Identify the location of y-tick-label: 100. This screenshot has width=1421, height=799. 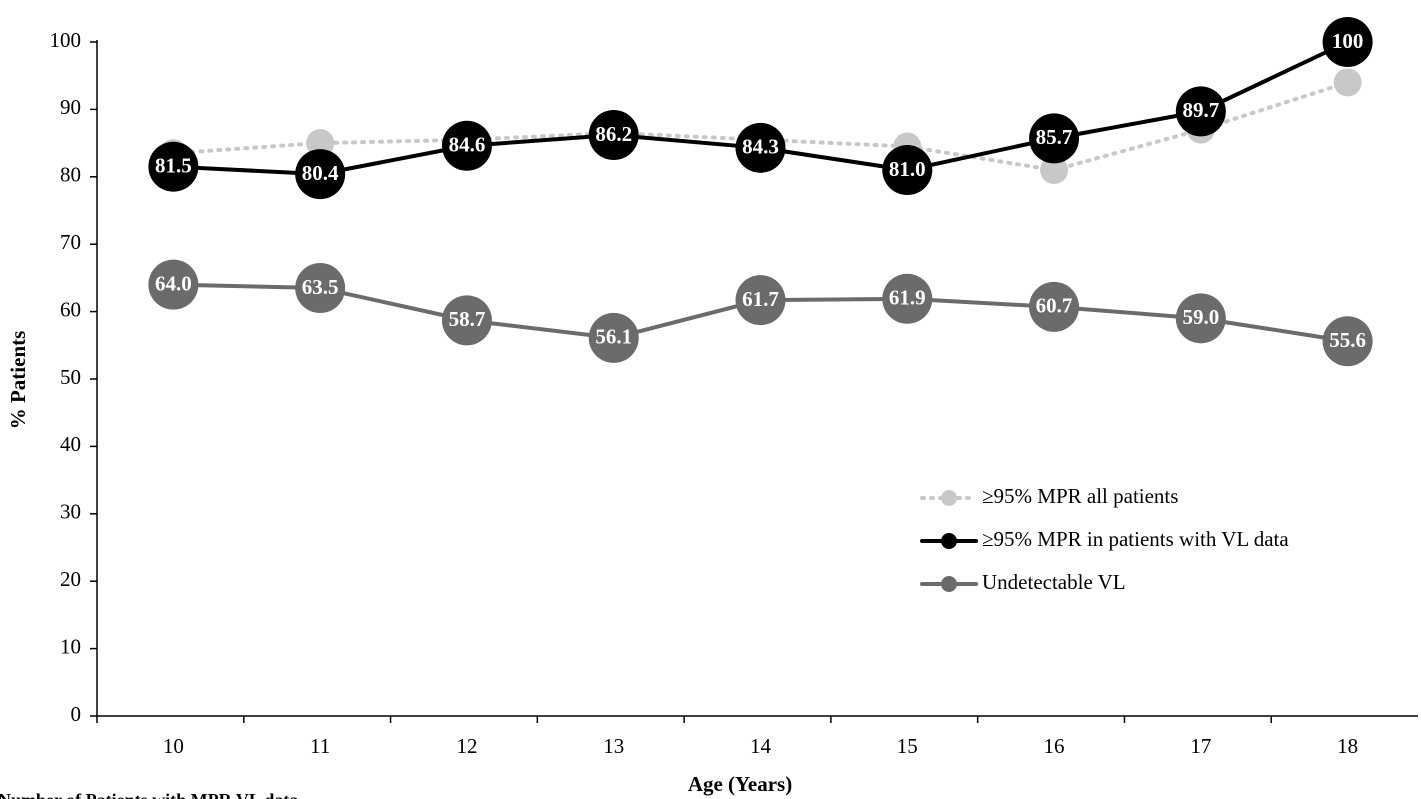
(66, 40).